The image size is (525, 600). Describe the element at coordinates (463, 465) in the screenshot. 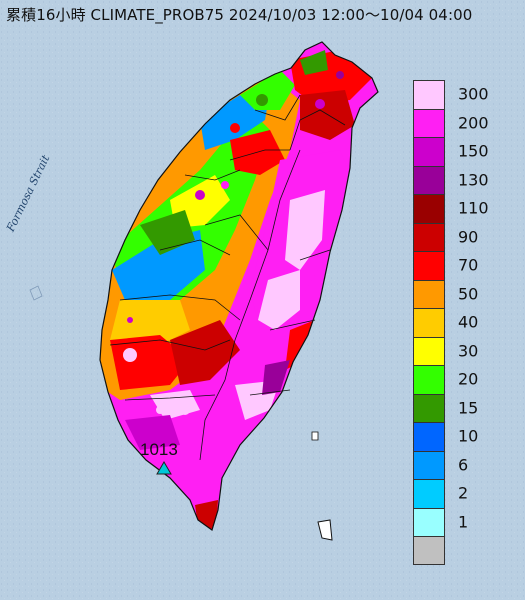

I see `legend-label: 6` at that location.